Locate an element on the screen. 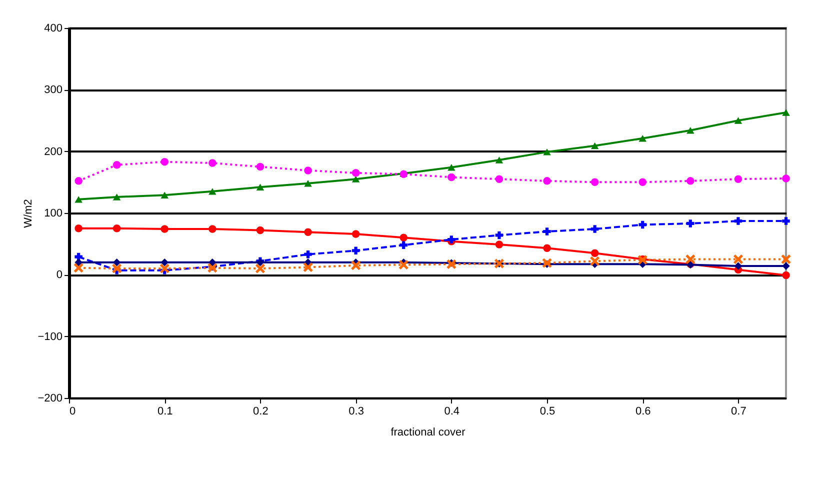  x-axis-title: fractional cover is located at coordinates (428, 432).